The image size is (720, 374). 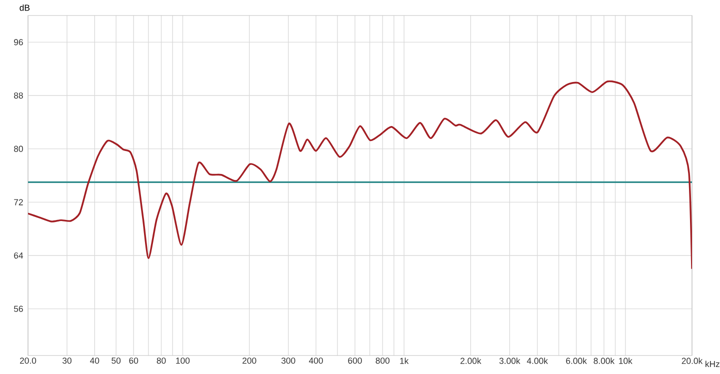 I want to click on y-tick-label: 72, so click(x=18, y=202).